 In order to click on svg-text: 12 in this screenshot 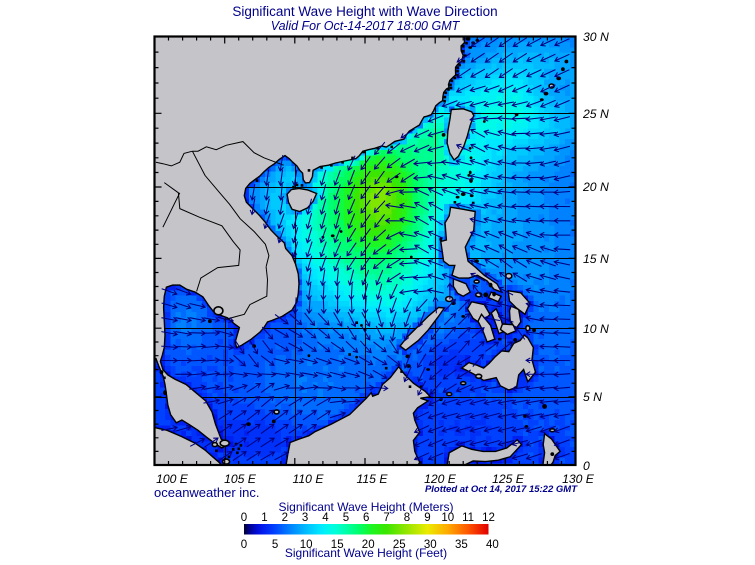, I will do `click(488, 518)`.